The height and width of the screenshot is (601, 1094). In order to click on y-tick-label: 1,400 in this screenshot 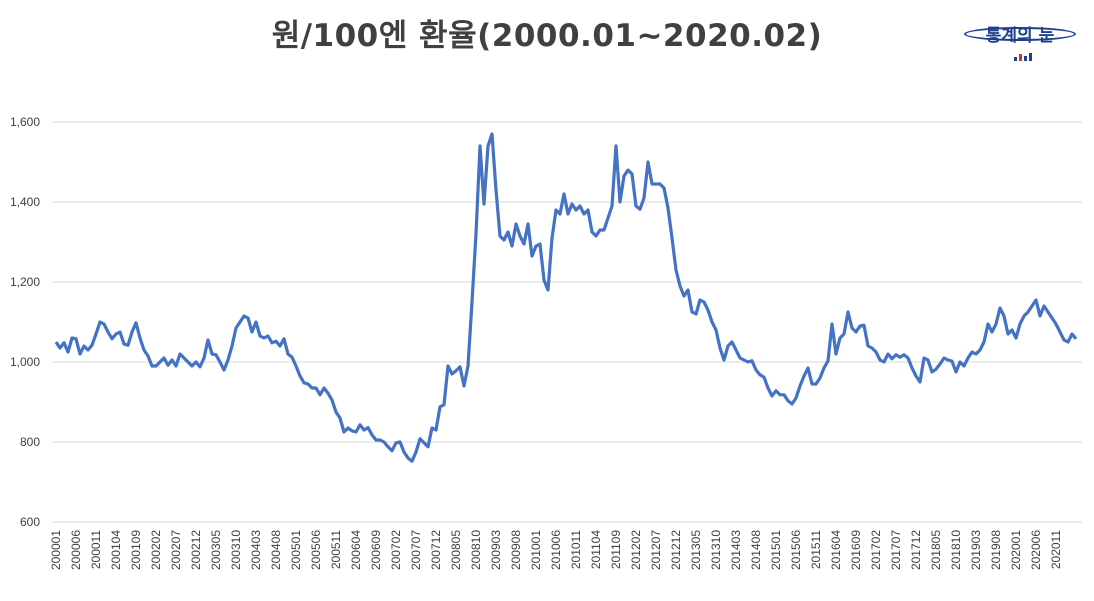, I will do `click(25, 202)`.